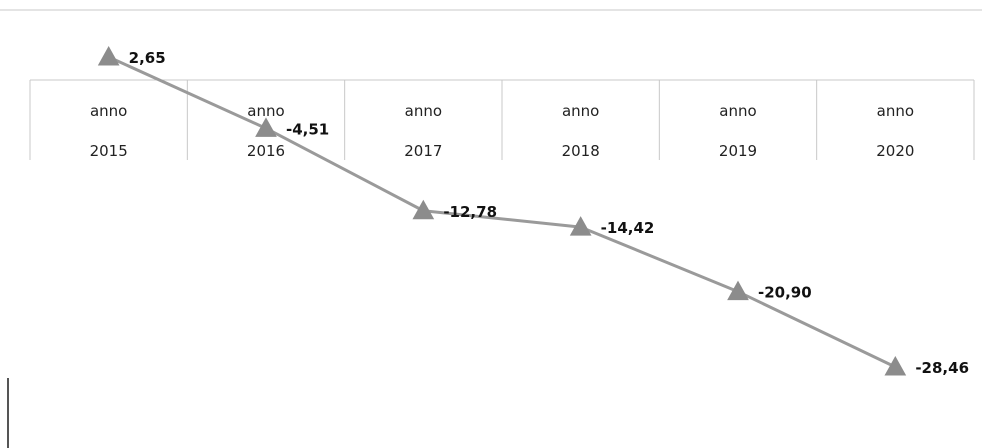 This screenshot has width=982, height=448. Describe the element at coordinates (266, 151) in the screenshot. I see `category-label-line2: 2016` at that location.